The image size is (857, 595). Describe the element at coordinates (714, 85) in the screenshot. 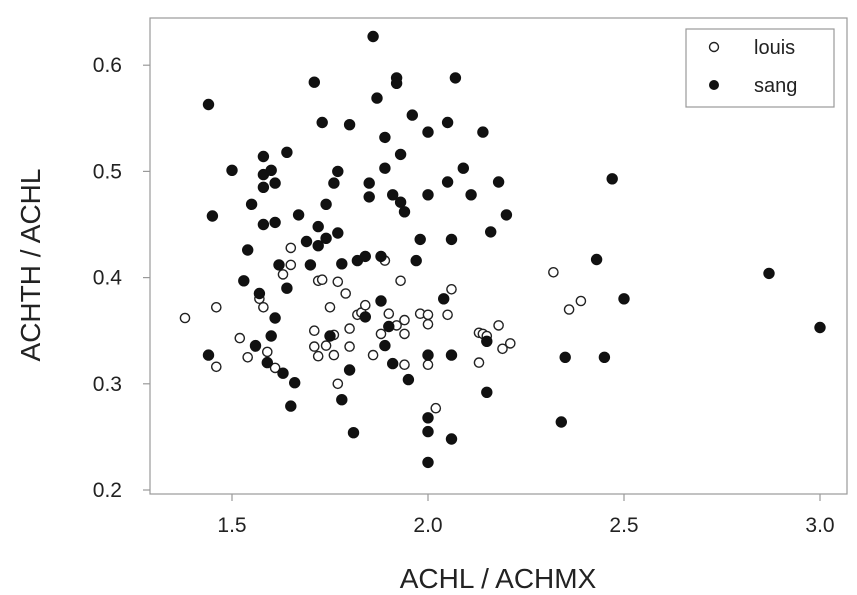

I see `legend-marker-sang` at that location.